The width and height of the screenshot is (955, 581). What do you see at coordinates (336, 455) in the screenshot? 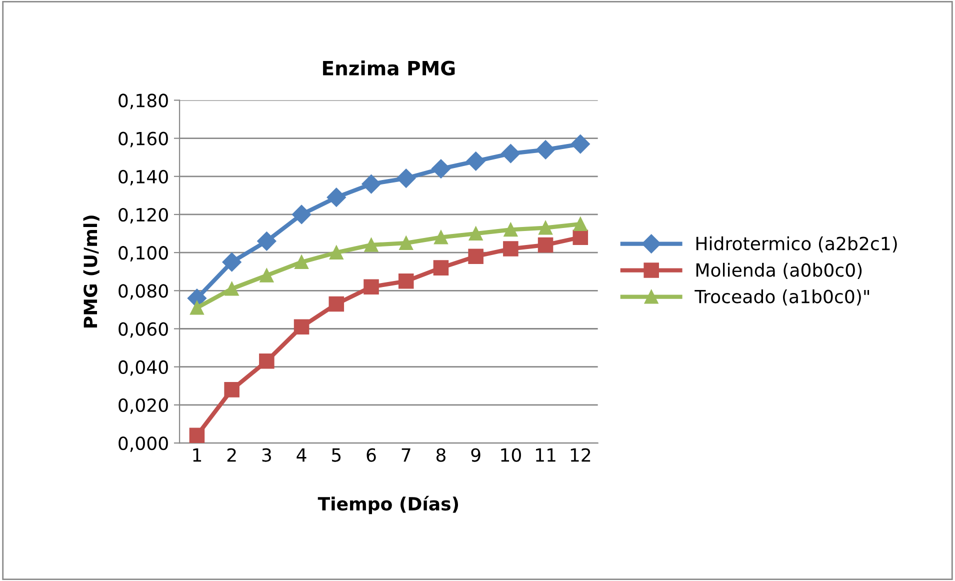
I see `x-tick-label: 5` at bounding box center [336, 455].